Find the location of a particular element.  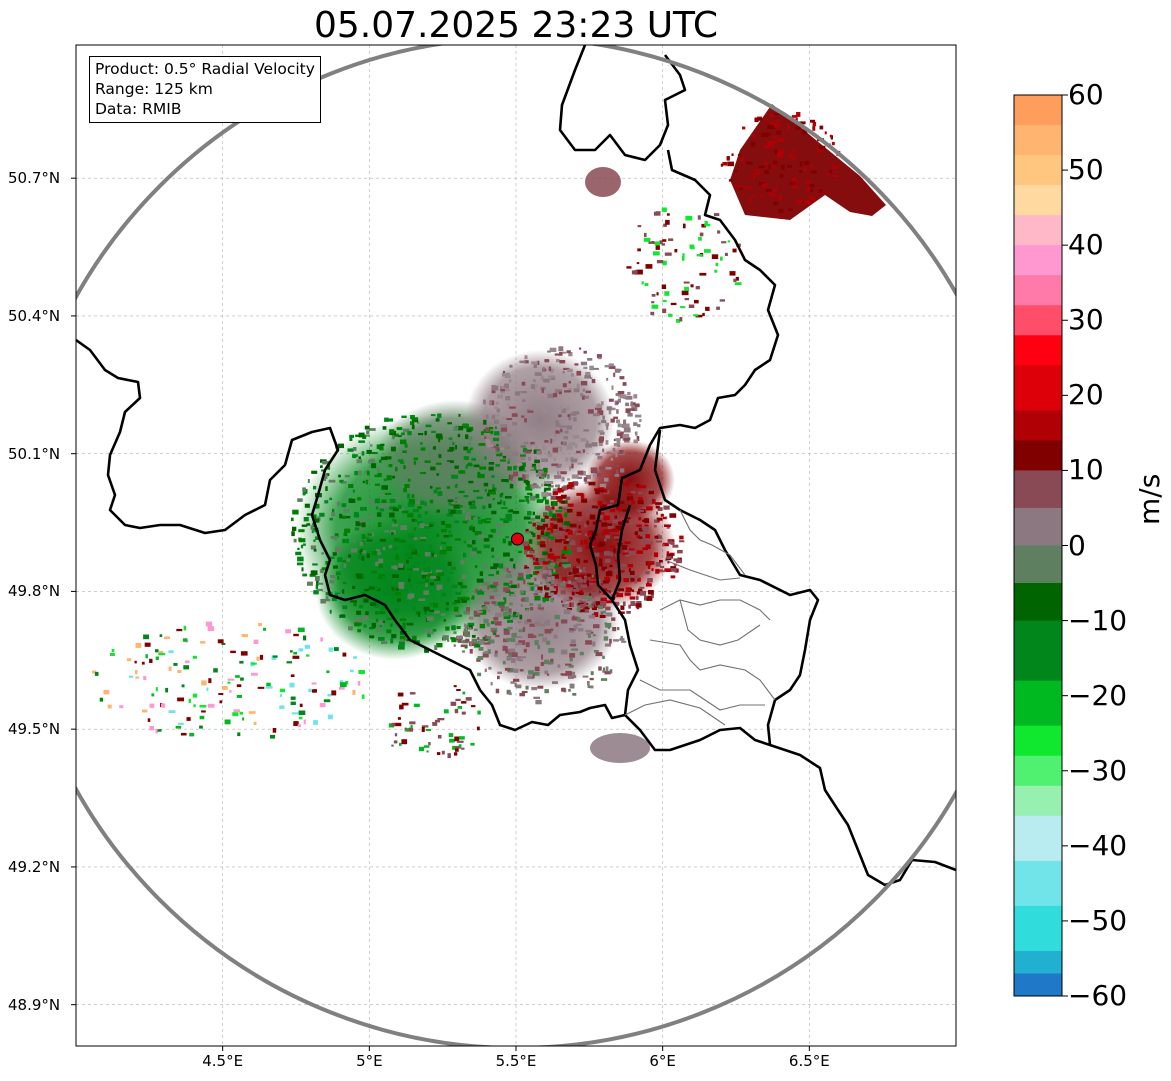

colorbar-tick-label: 10 is located at coordinates (1086, 470).